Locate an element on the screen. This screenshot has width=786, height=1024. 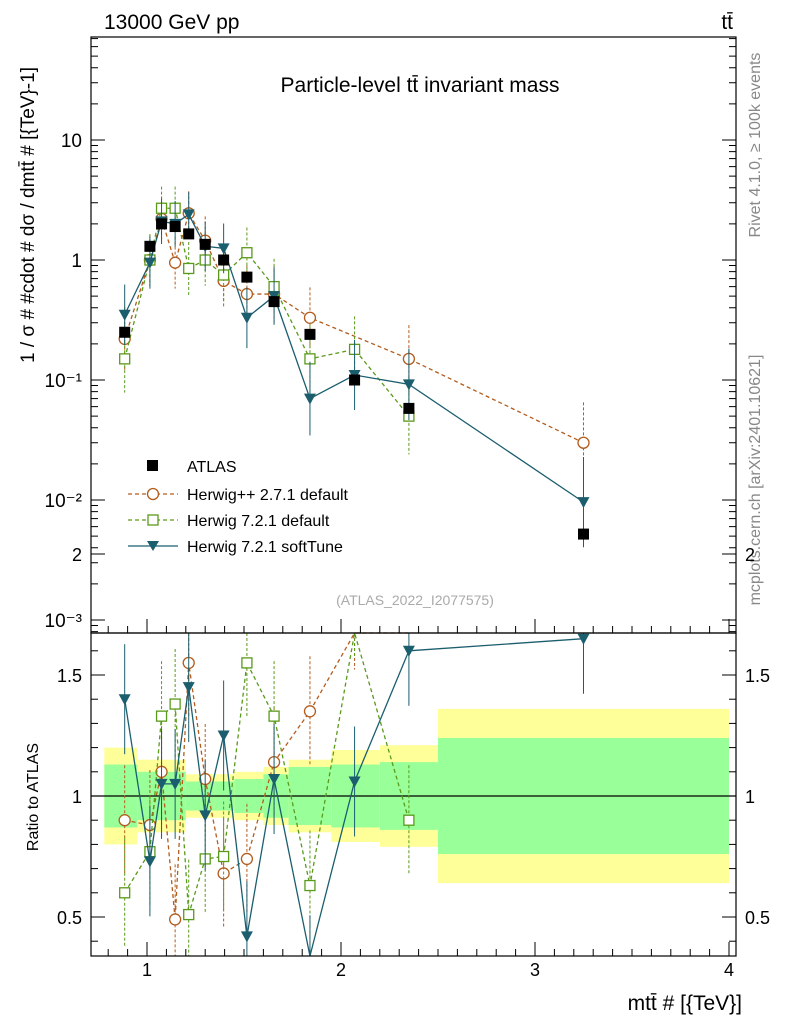
legend-marker-atlas is located at coordinates (152, 465).